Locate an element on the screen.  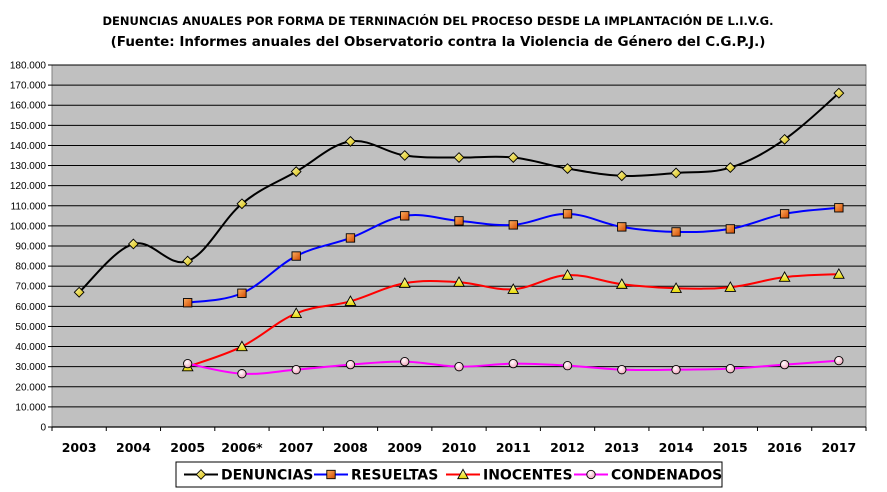
x-tick-label: 2014 is located at coordinates (676, 447).